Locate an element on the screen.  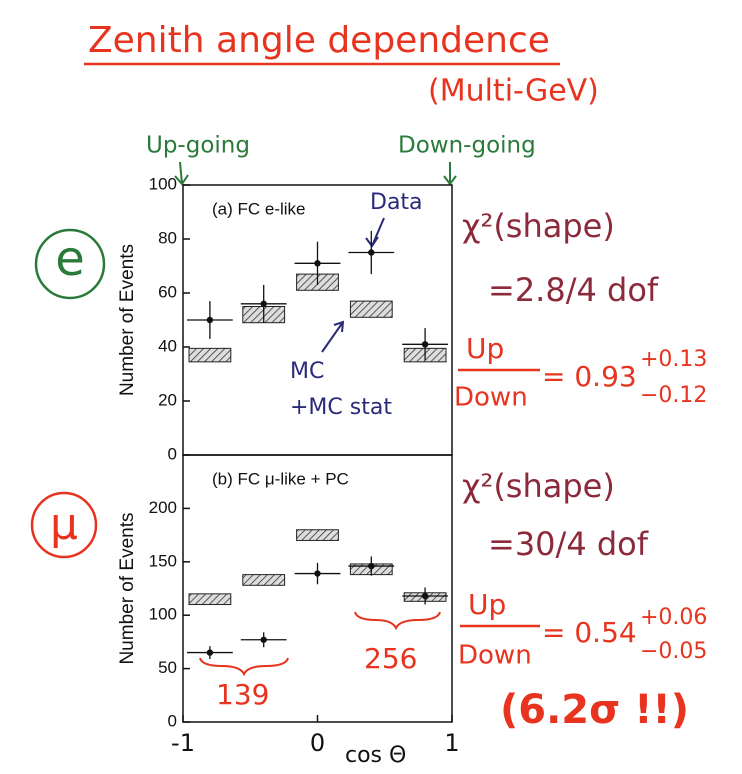
y-tick-label: 60 is located at coordinates (167, 291).